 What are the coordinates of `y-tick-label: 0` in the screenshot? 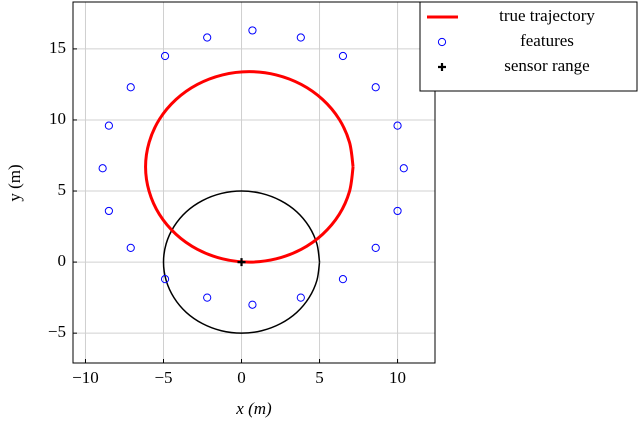 It's located at (62, 260).